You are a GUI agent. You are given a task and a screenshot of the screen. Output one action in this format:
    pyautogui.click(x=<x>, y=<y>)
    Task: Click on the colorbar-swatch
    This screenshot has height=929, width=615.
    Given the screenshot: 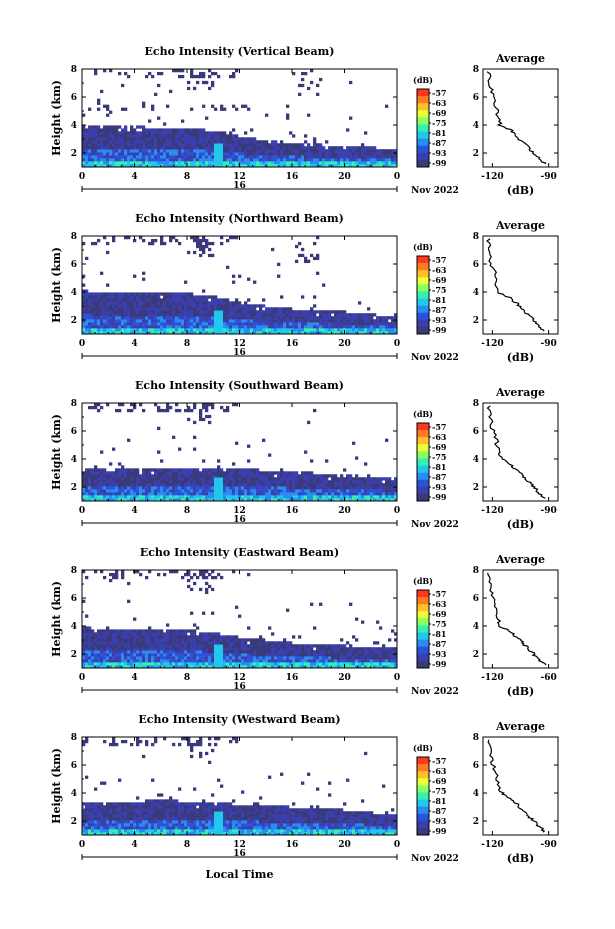 What is the action you would take?
    pyautogui.click(x=423, y=135)
    